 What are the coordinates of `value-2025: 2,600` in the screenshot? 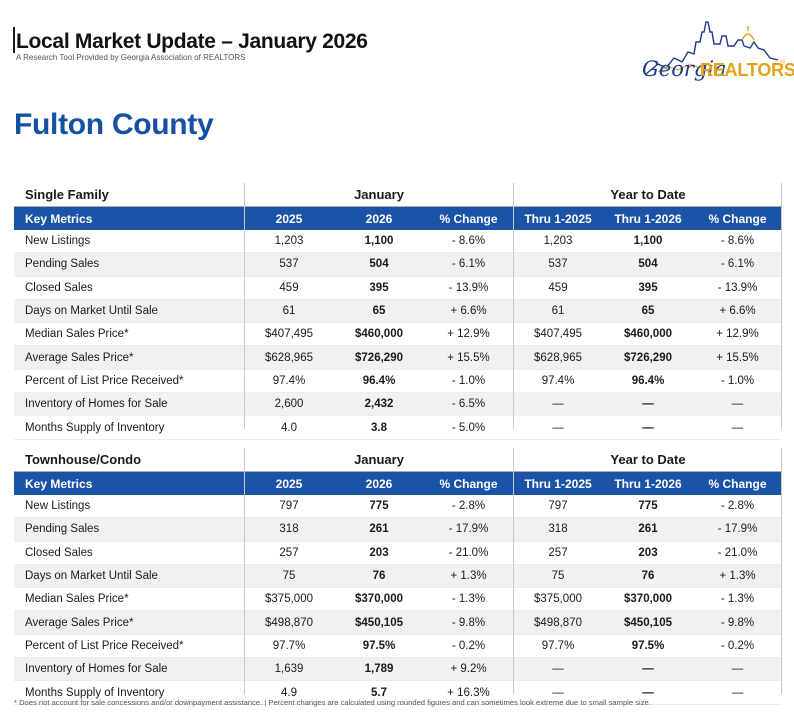 It's located at (289, 404).